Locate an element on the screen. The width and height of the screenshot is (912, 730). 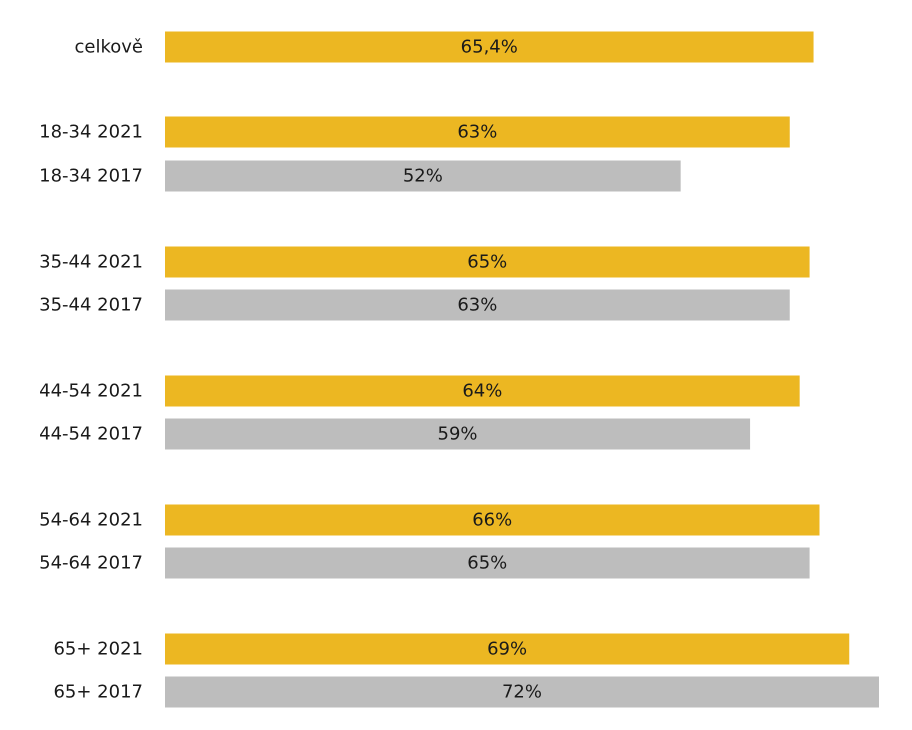
bar-row: 35-44 2021 65% is located at coordinates (424, 262).